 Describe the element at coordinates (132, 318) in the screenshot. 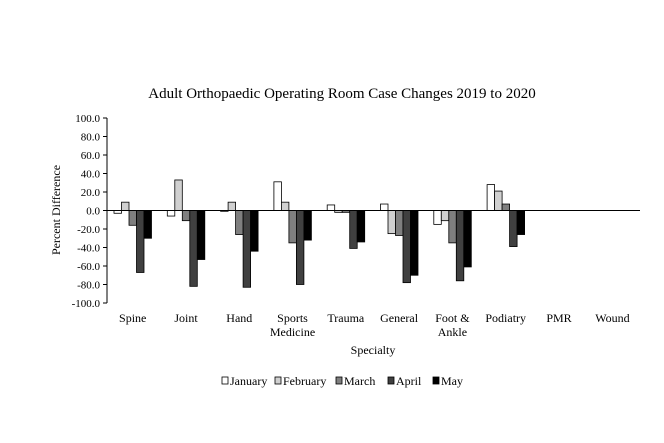

I see `category-label: Spine` at that location.